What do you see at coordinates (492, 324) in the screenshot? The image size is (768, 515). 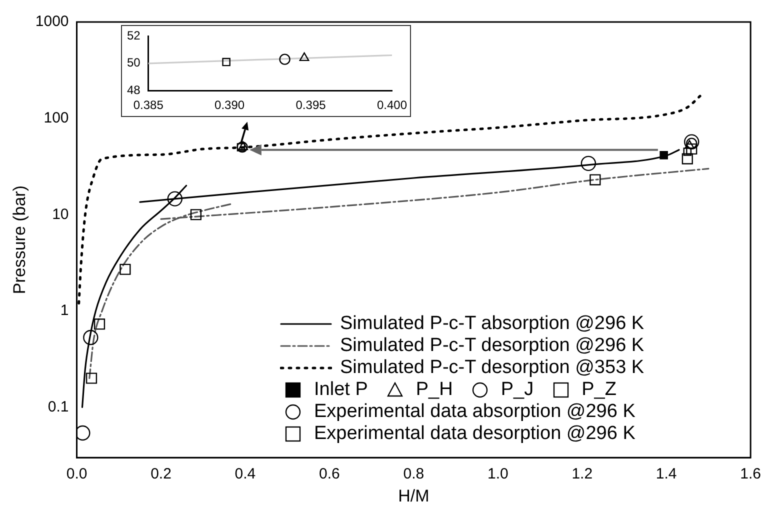 I see `legend-label: Simulated P-c-T absorption @296 K` at bounding box center [492, 324].